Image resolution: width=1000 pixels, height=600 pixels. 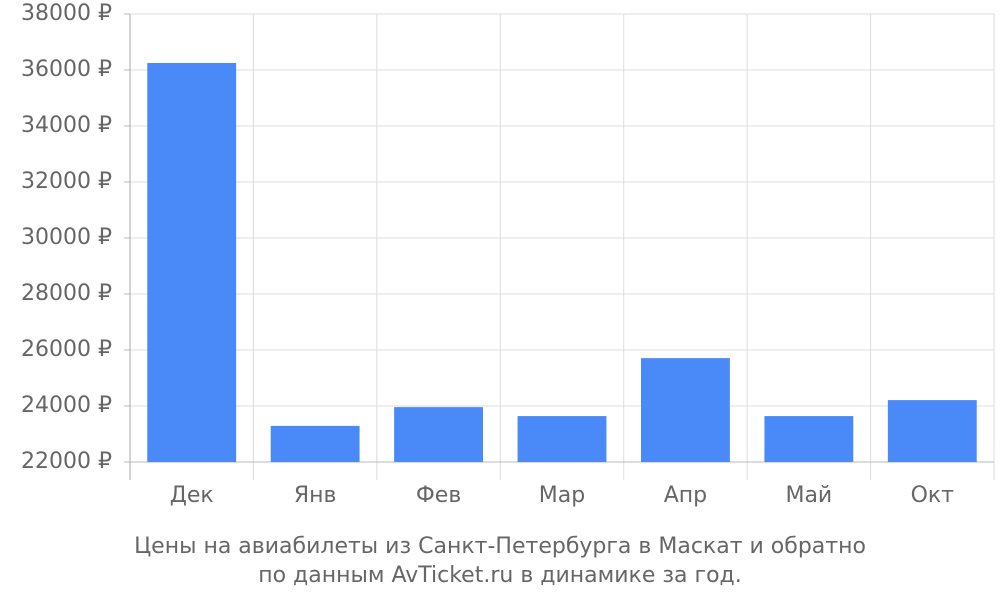 I want to click on y-tick-label: 36000 ₽, so click(x=66, y=69).